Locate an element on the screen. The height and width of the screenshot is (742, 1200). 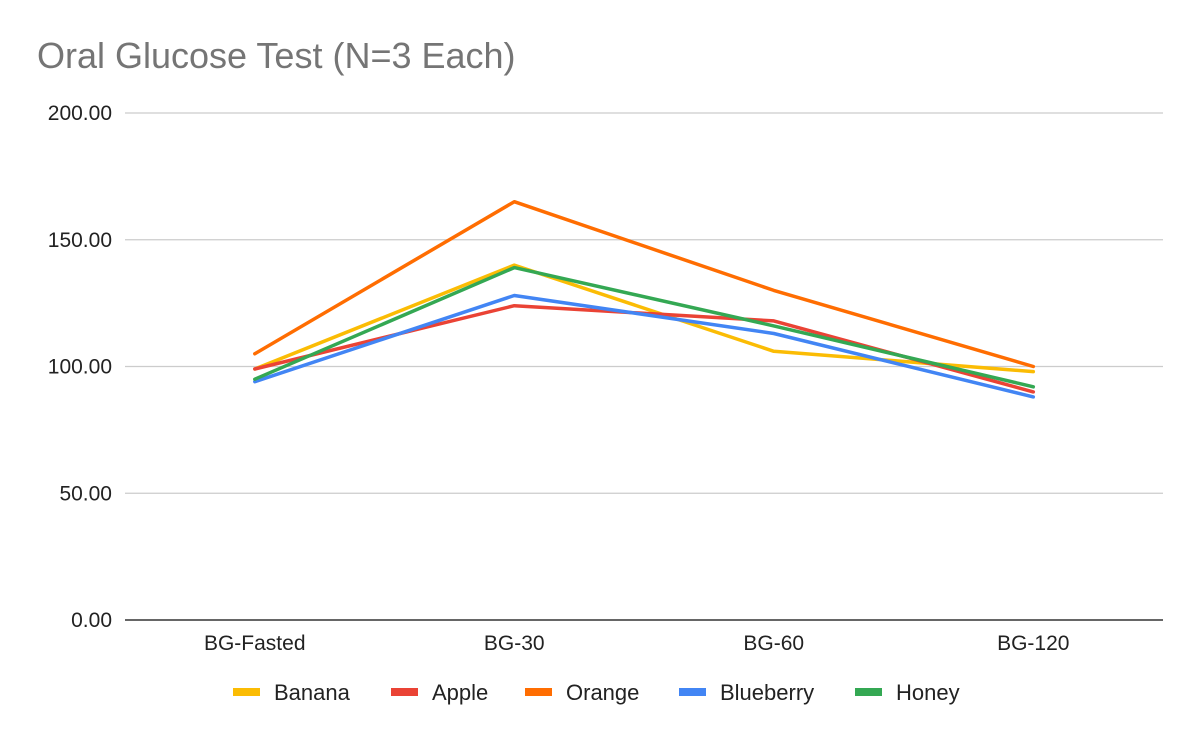
legend-swatch-orange is located at coordinates (538, 692).